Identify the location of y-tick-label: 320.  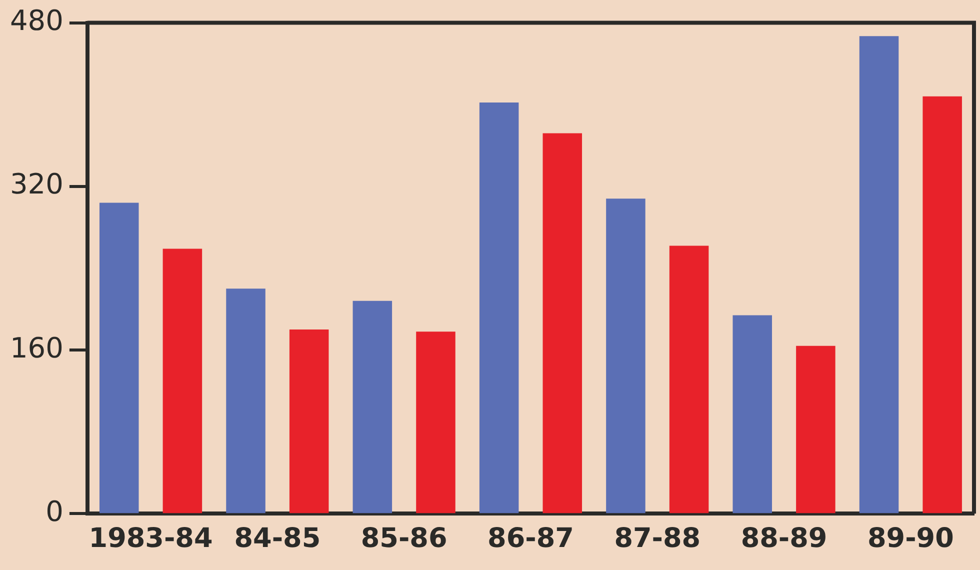
(37, 184).